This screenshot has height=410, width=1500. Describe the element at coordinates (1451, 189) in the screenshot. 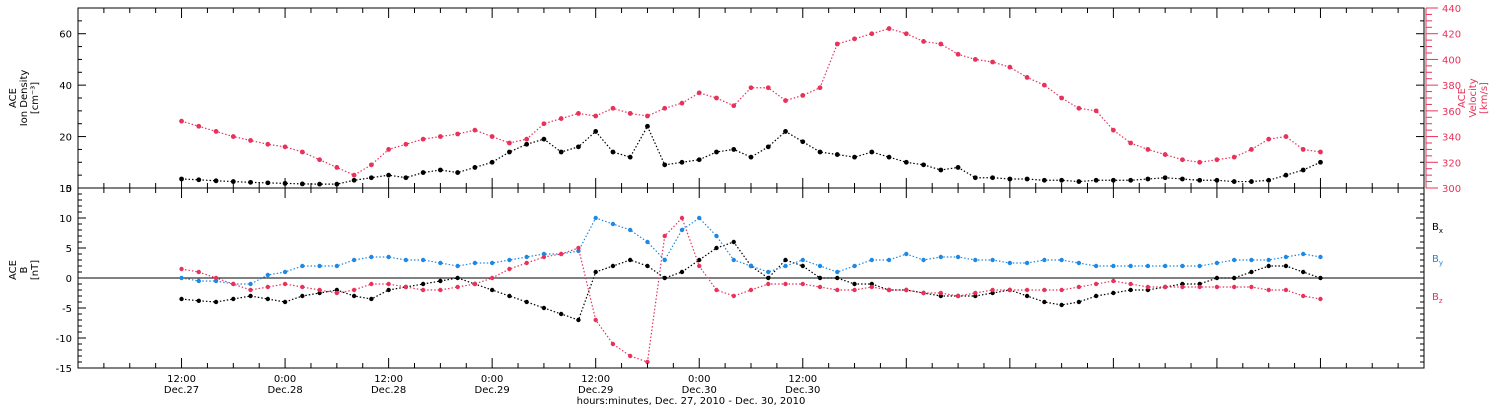

I see `velocity-tick-label: 300` at that location.